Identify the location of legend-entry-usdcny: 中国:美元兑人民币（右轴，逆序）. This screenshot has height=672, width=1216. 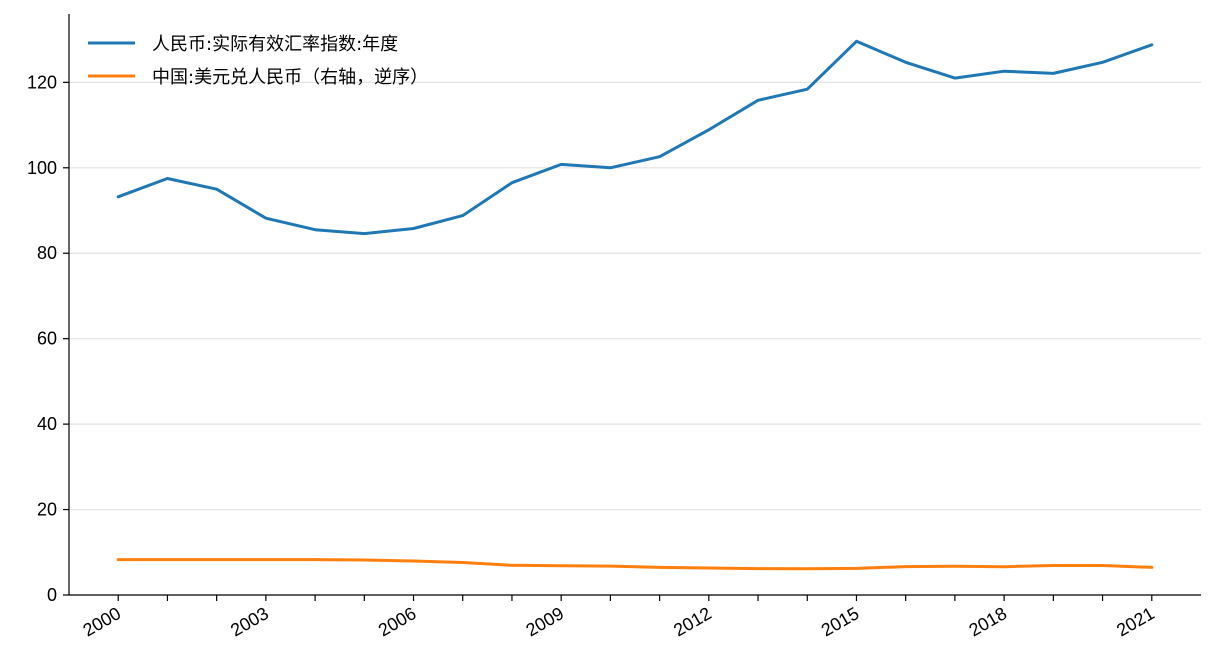
(258, 77).